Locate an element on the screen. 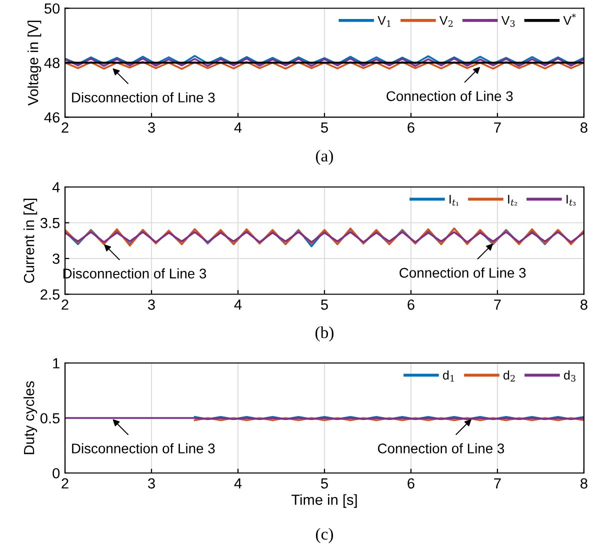 This screenshot has width=602, height=550. legend-label: V$_{2}$ is located at coordinates (446, 21).